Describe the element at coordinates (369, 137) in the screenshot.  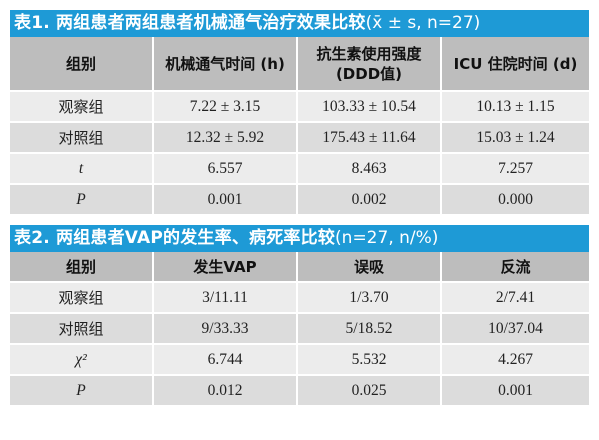
I see `cell-value: 175.43 ± 11.64` at that location.